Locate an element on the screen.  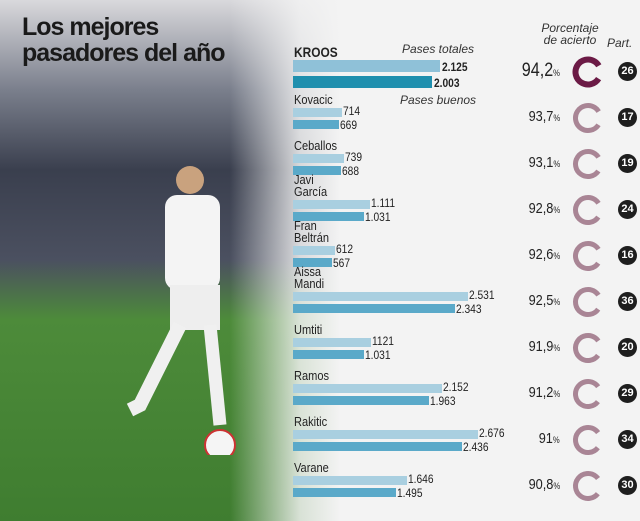
player-name: Fran Beltrán is located at coordinates (312, 231).